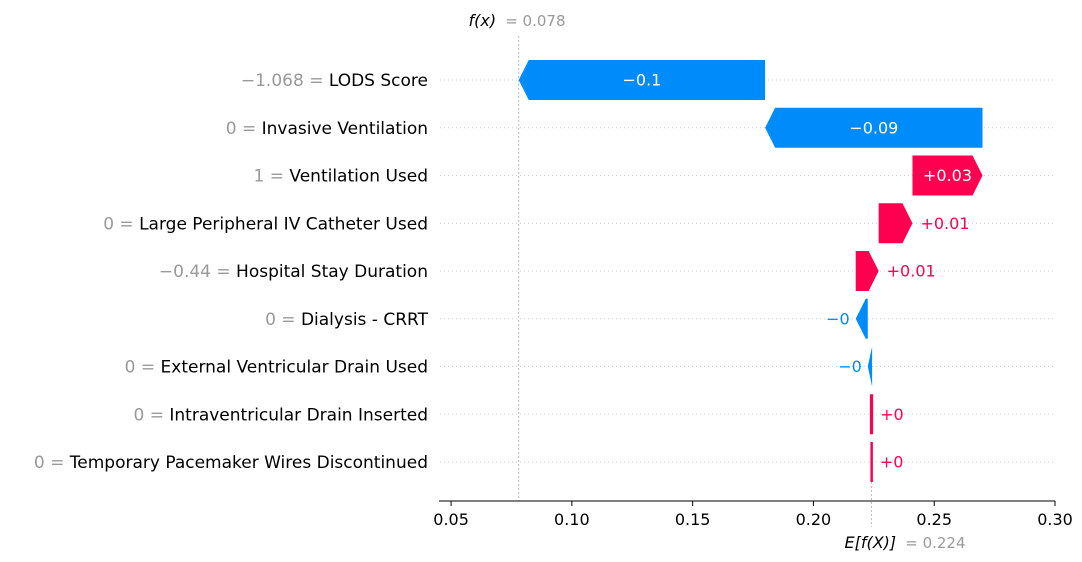 The width and height of the screenshot is (1082, 562). Describe the element at coordinates (870, 542) in the screenshot. I see `base-label: E[f(X)]` at that location.